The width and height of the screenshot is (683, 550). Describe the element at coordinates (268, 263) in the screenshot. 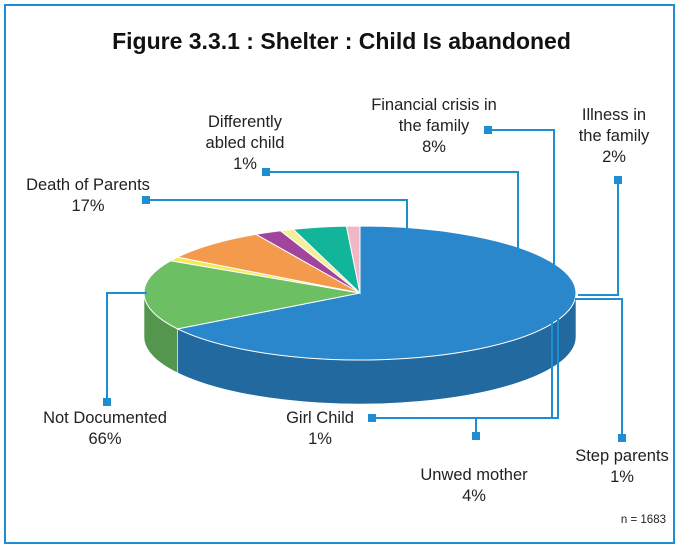

I see `slice-financial-crisis-in-the-family` at that location.